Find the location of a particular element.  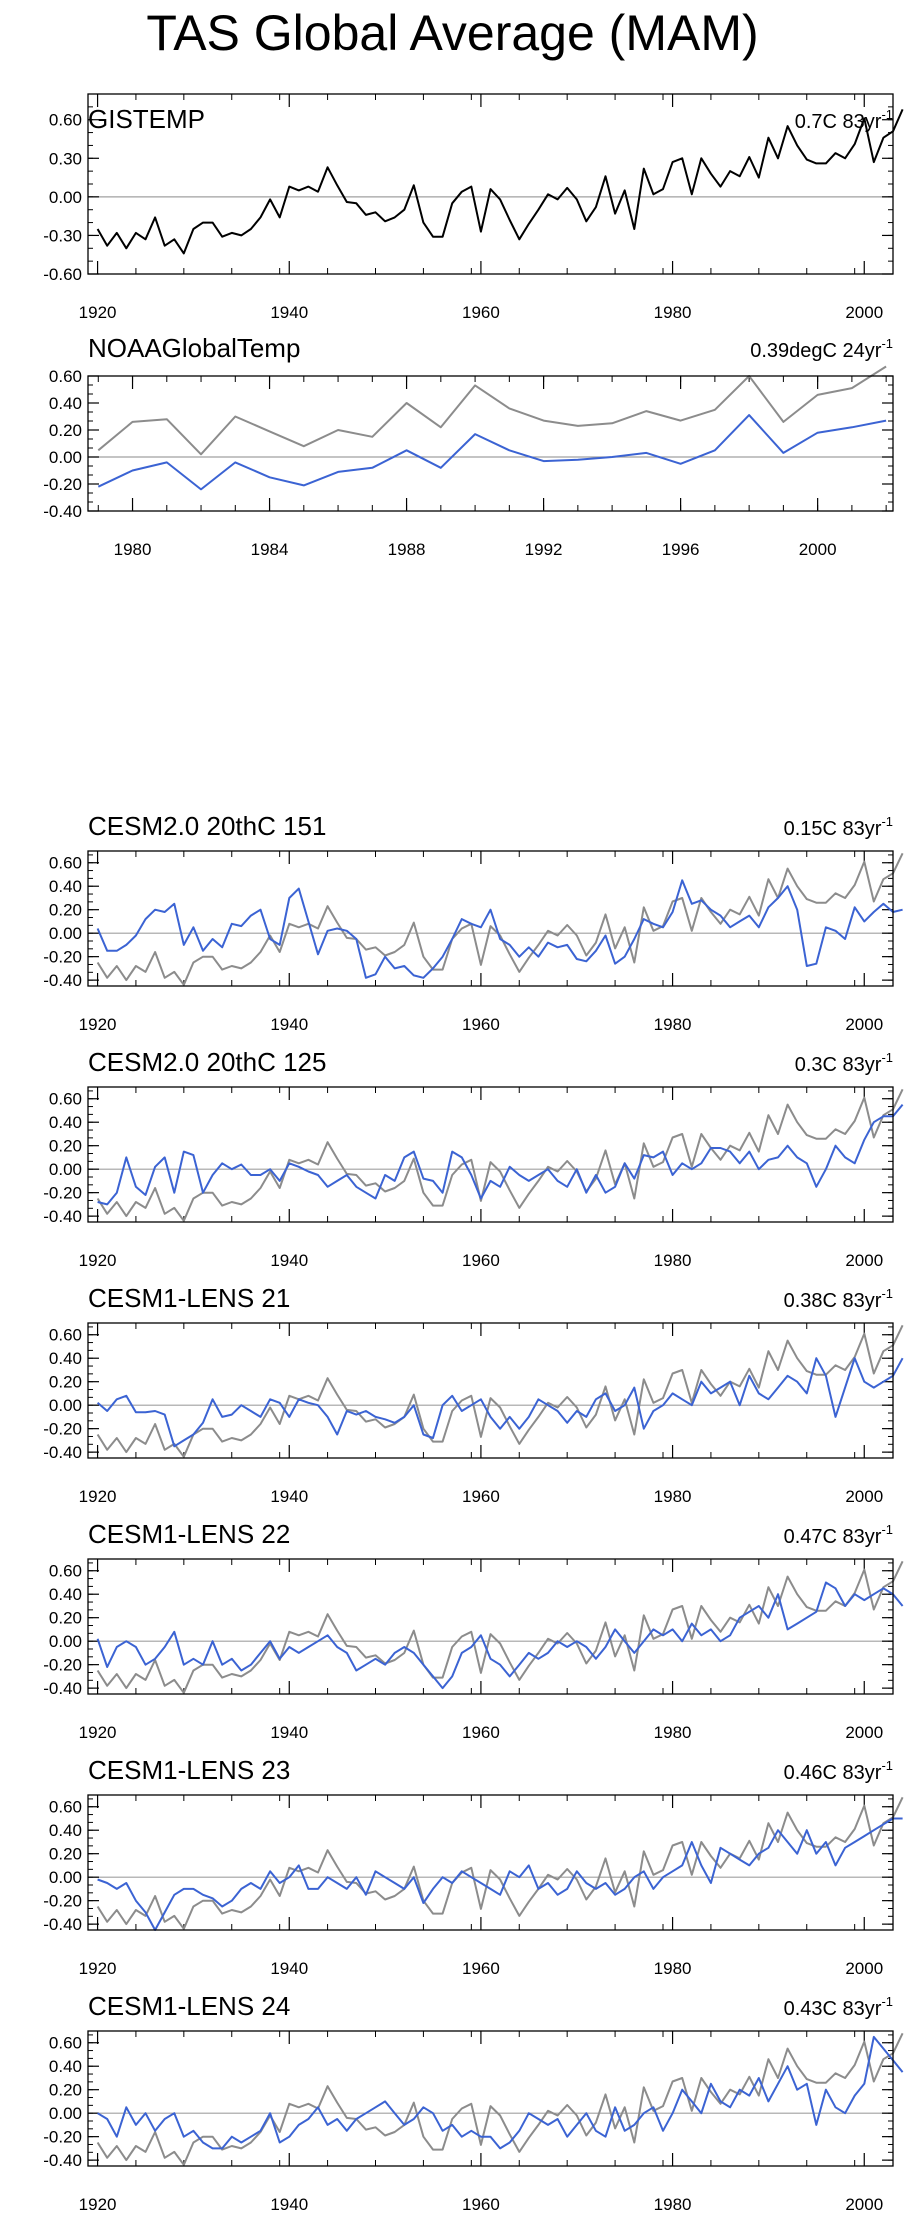

trend-label: 0.38C 83yr-1 is located at coordinates (838, 1299).